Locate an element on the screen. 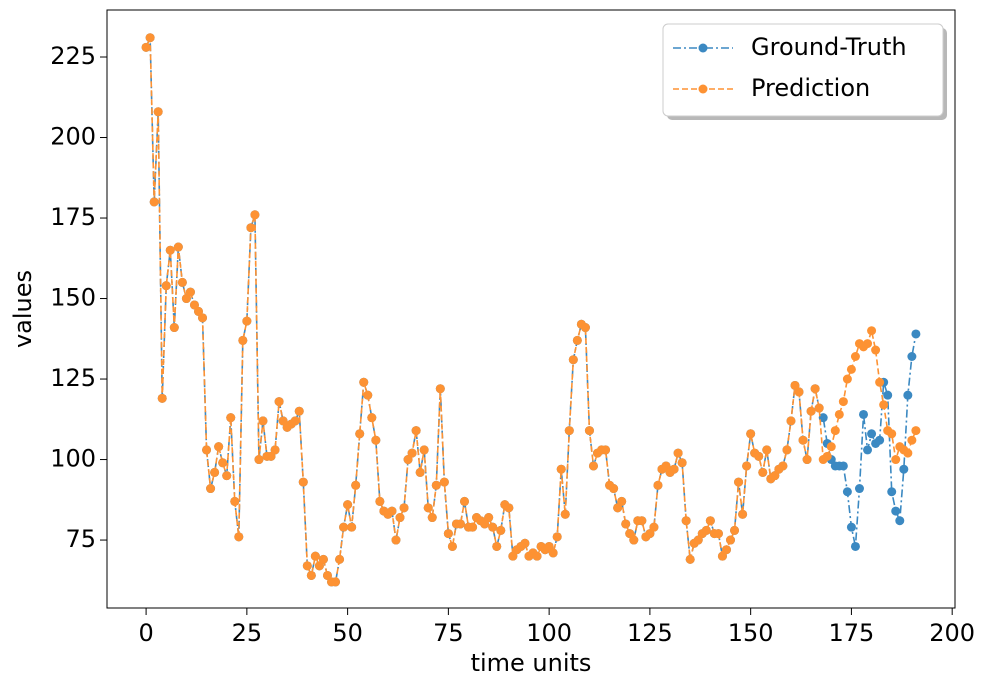  y-tick-label: 150 is located at coordinates (73, 298).